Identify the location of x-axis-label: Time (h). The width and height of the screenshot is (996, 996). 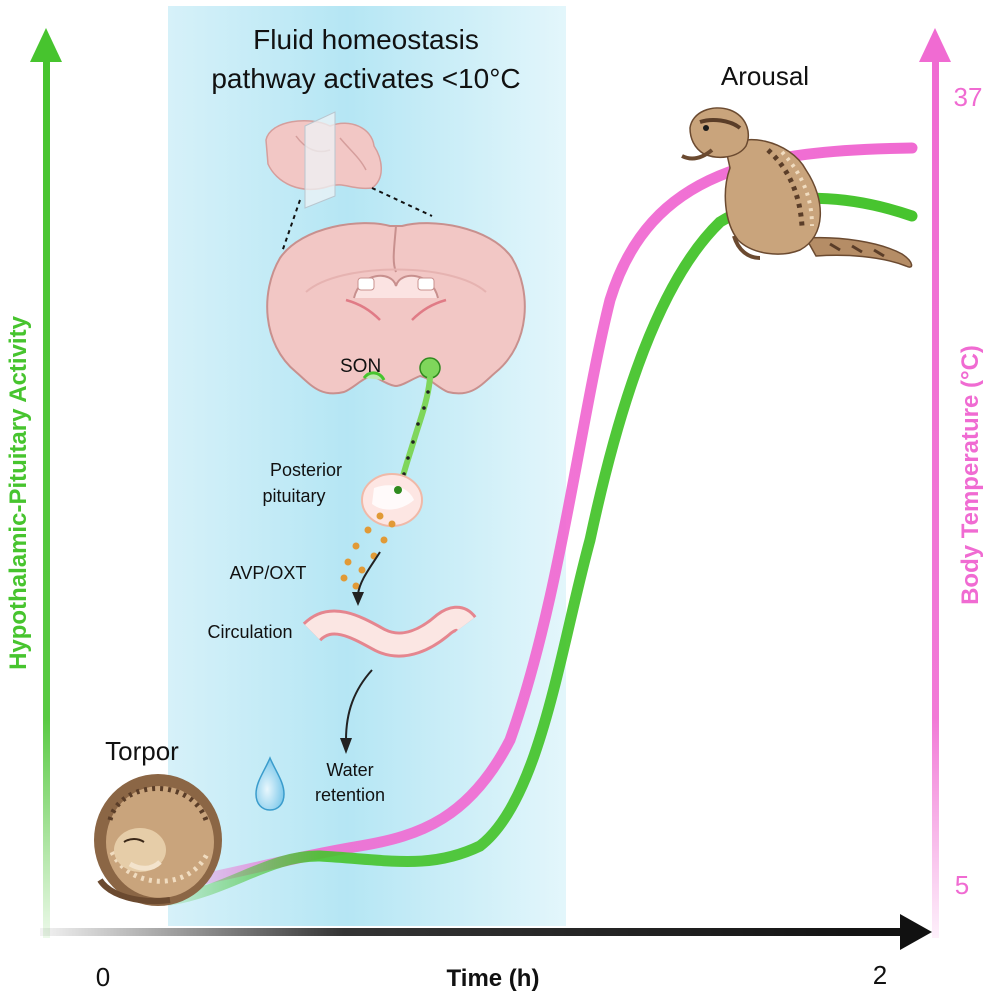
(493, 978).